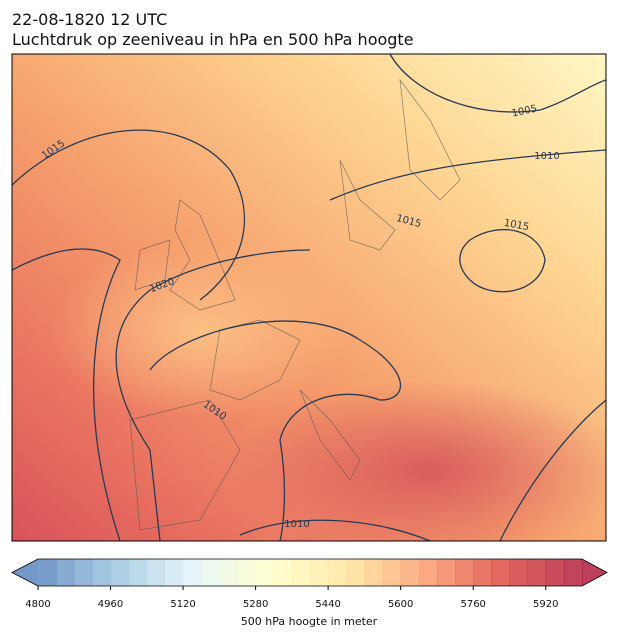  Describe the element at coordinates (400, 604) in the screenshot. I see `colorbar-tick-label: 5600` at that location.